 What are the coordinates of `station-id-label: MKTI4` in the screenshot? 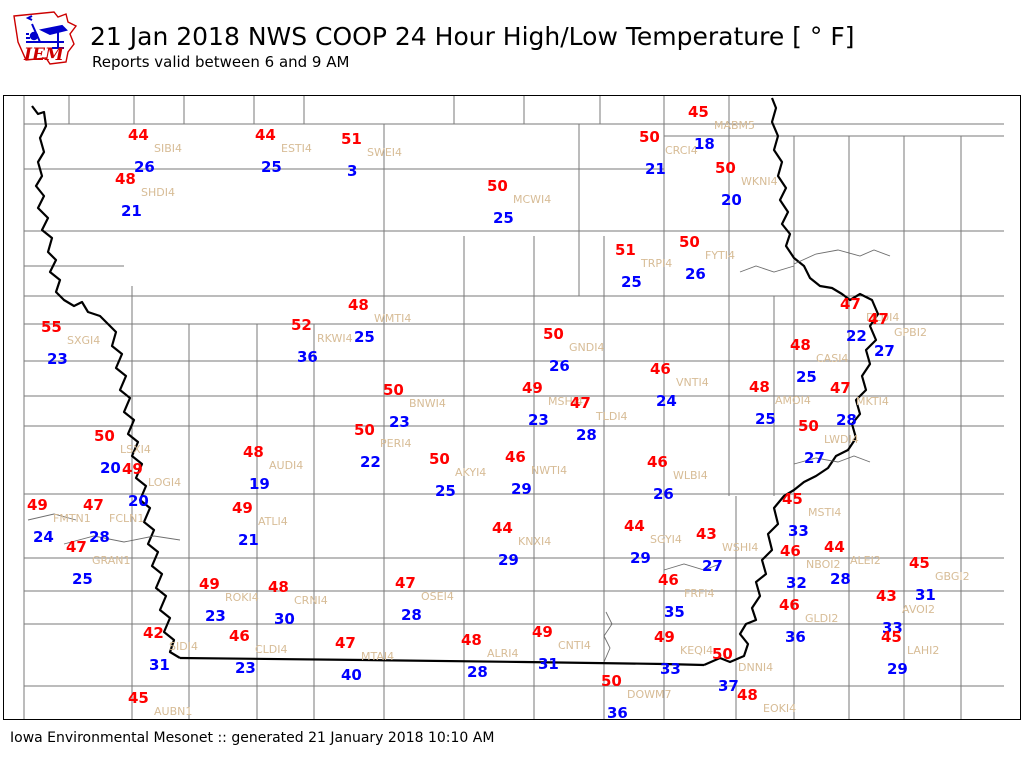 It's located at (872, 401).